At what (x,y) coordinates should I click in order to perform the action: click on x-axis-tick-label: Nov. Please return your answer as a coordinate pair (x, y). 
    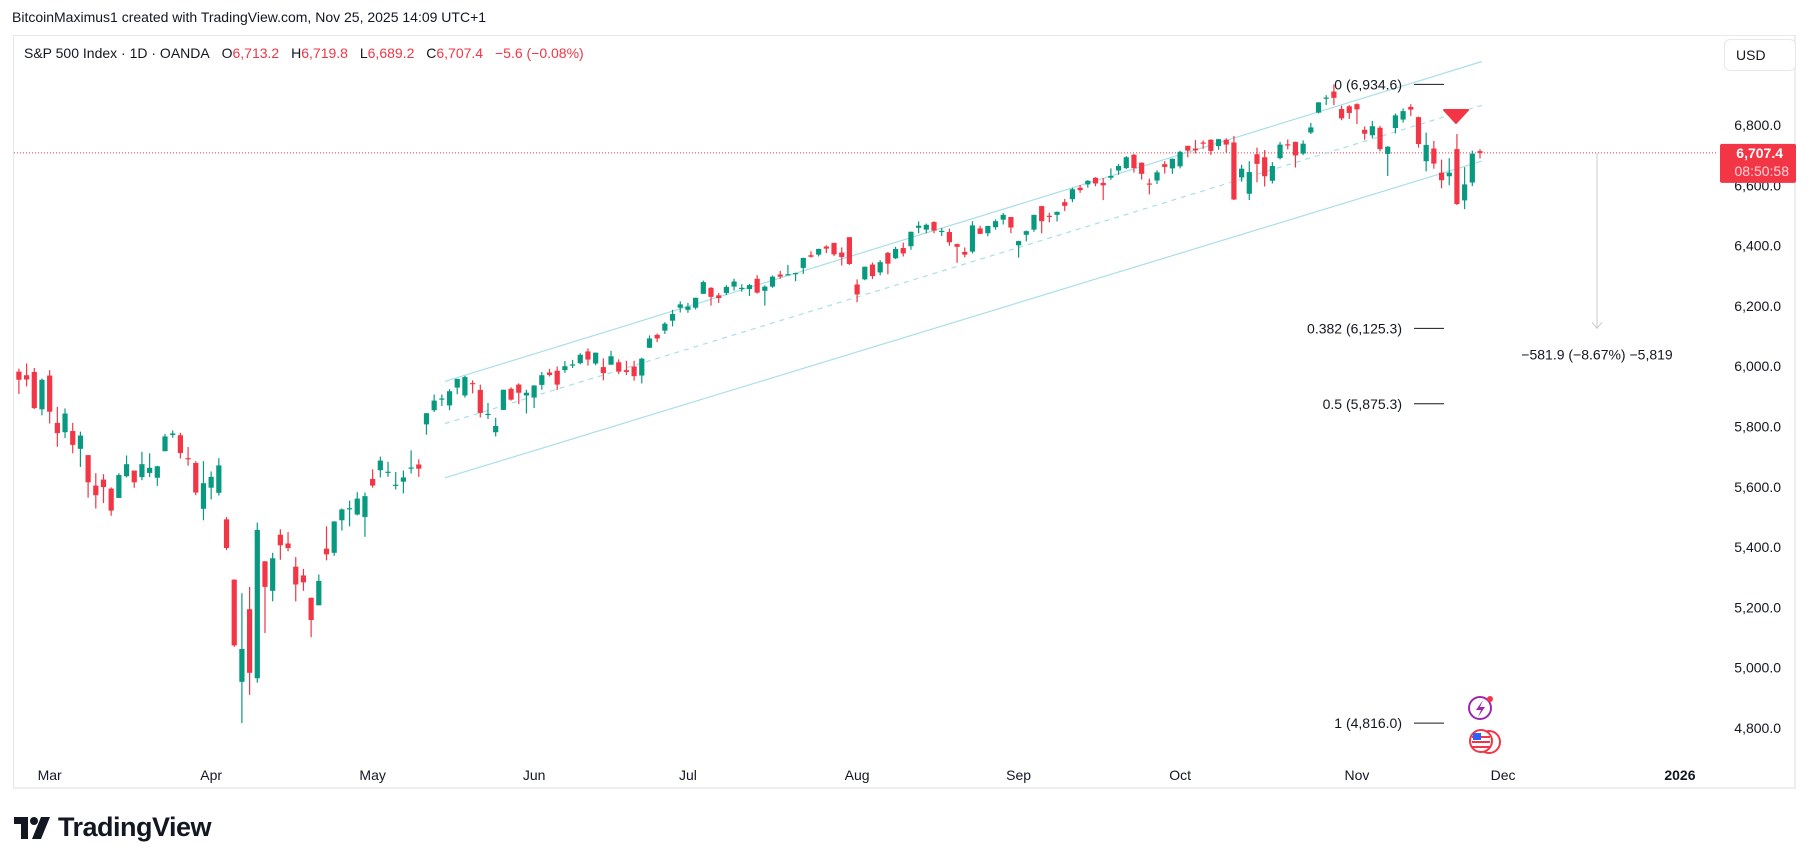
    Looking at the image, I should click on (1357, 775).